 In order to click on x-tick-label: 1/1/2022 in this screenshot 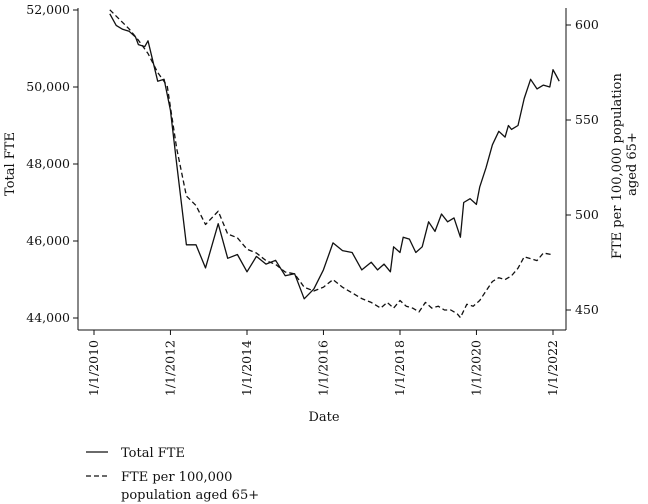, I will do `click(552, 368)`.